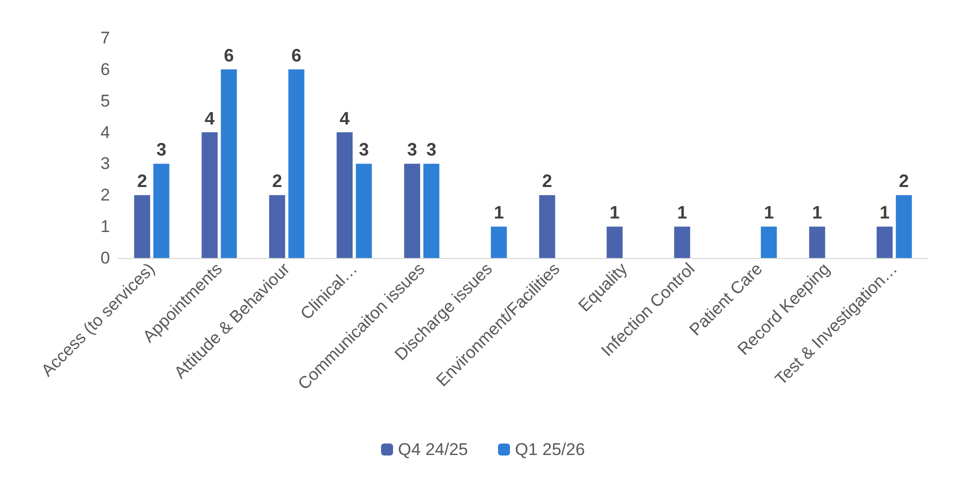 This screenshot has width=969, height=483. Describe the element at coordinates (105, 164) in the screenshot. I see `y-tick-label: 3` at that location.